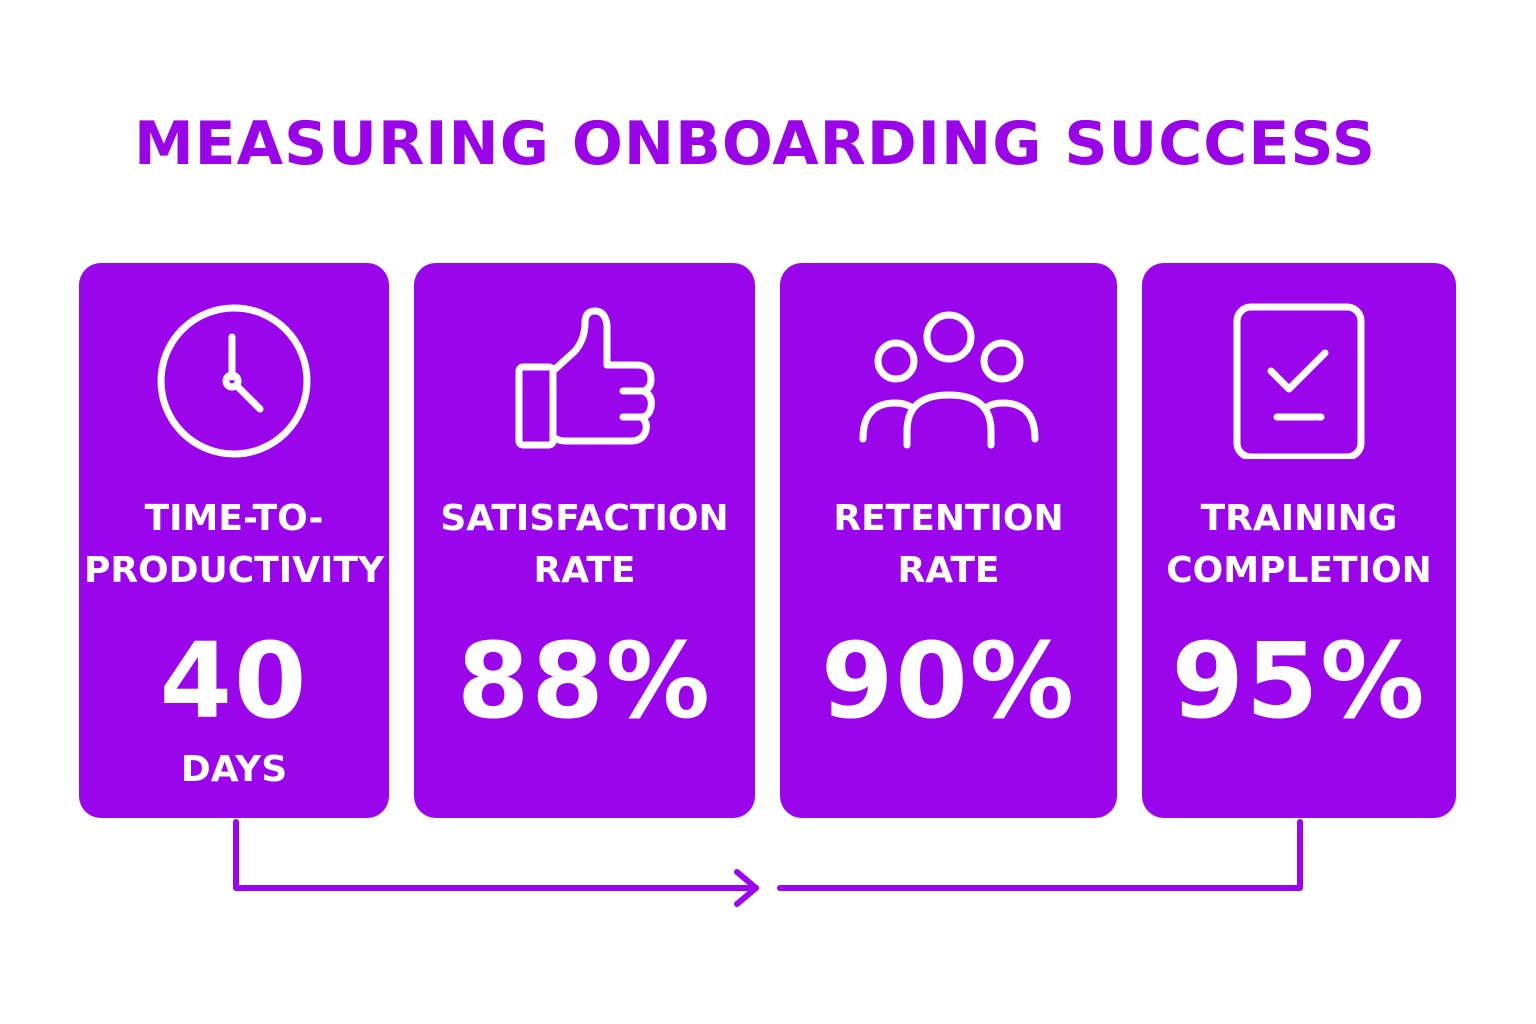 The height and width of the screenshot is (1024, 1536). I want to click on metric-label: SATISFACTION RATE, so click(584, 545).